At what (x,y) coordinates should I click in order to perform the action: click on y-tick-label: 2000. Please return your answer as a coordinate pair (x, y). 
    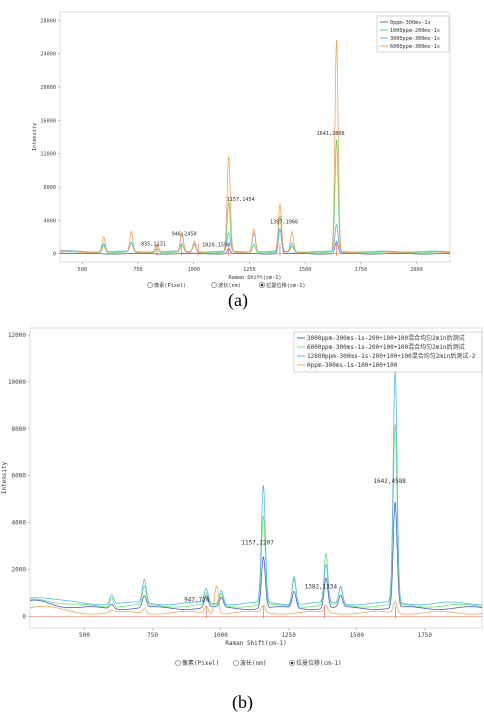
    Looking at the image, I should click on (19, 569).